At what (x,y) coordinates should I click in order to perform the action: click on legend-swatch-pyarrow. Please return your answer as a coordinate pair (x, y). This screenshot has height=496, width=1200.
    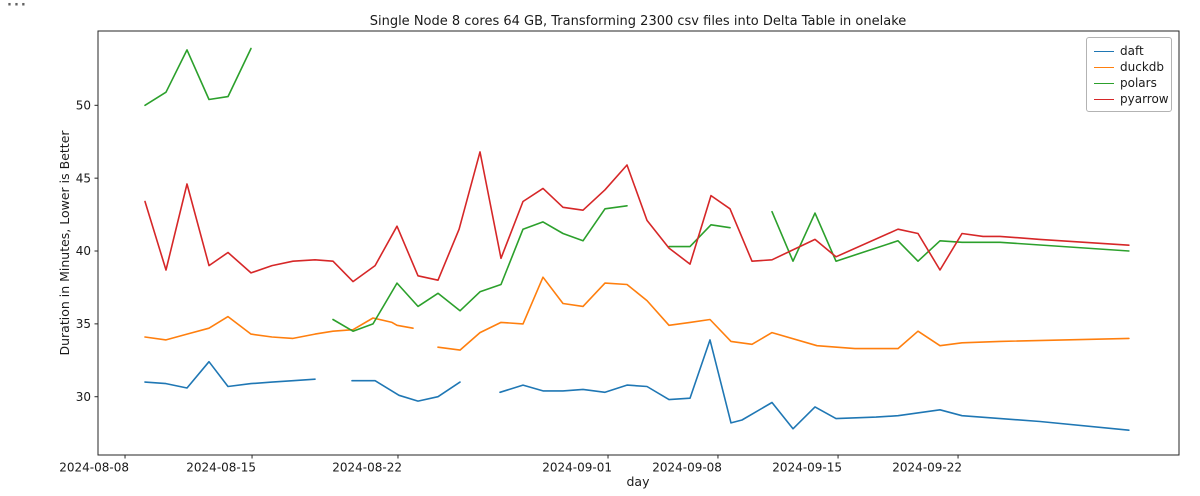
    Looking at the image, I should click on (1104, 99).